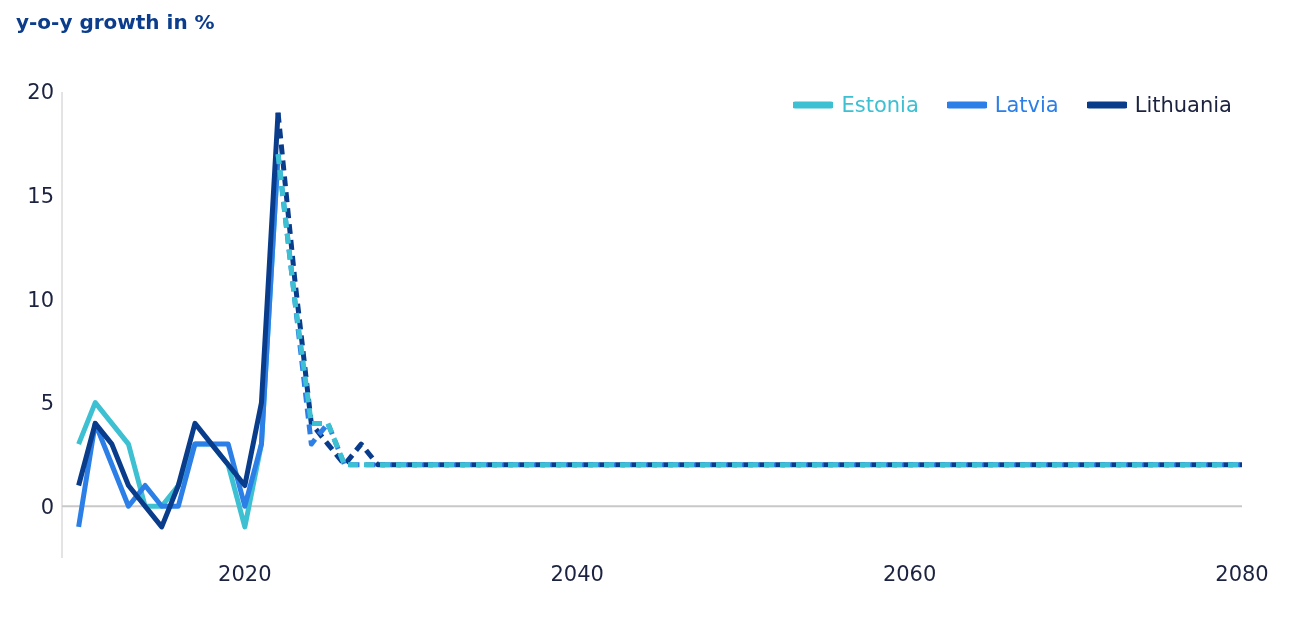 This screenshot has height=641, width=1298. Describe the element at coordinates (47, 403) in the screenshot. I see `y-tick-label: 5` at that location.